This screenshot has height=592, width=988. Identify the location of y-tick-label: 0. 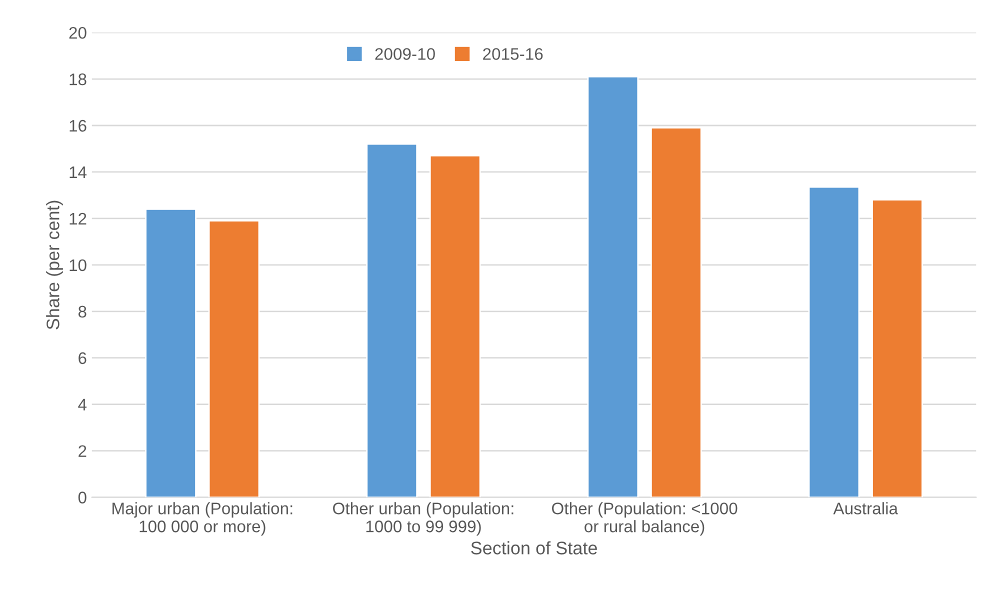
(82, 498).